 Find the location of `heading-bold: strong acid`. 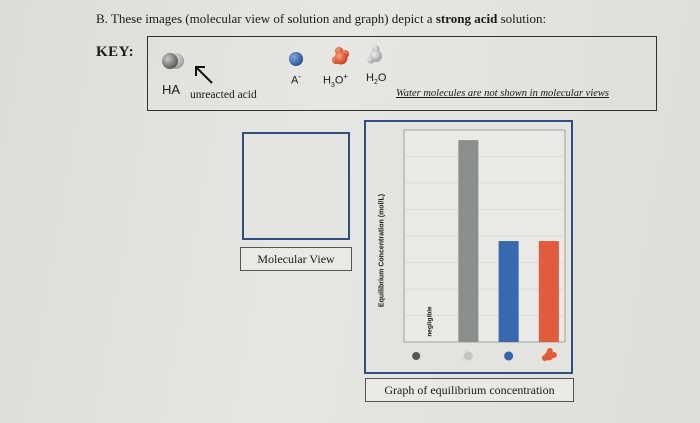

heading-bold: strong acid is located at coordinates (466, 18).